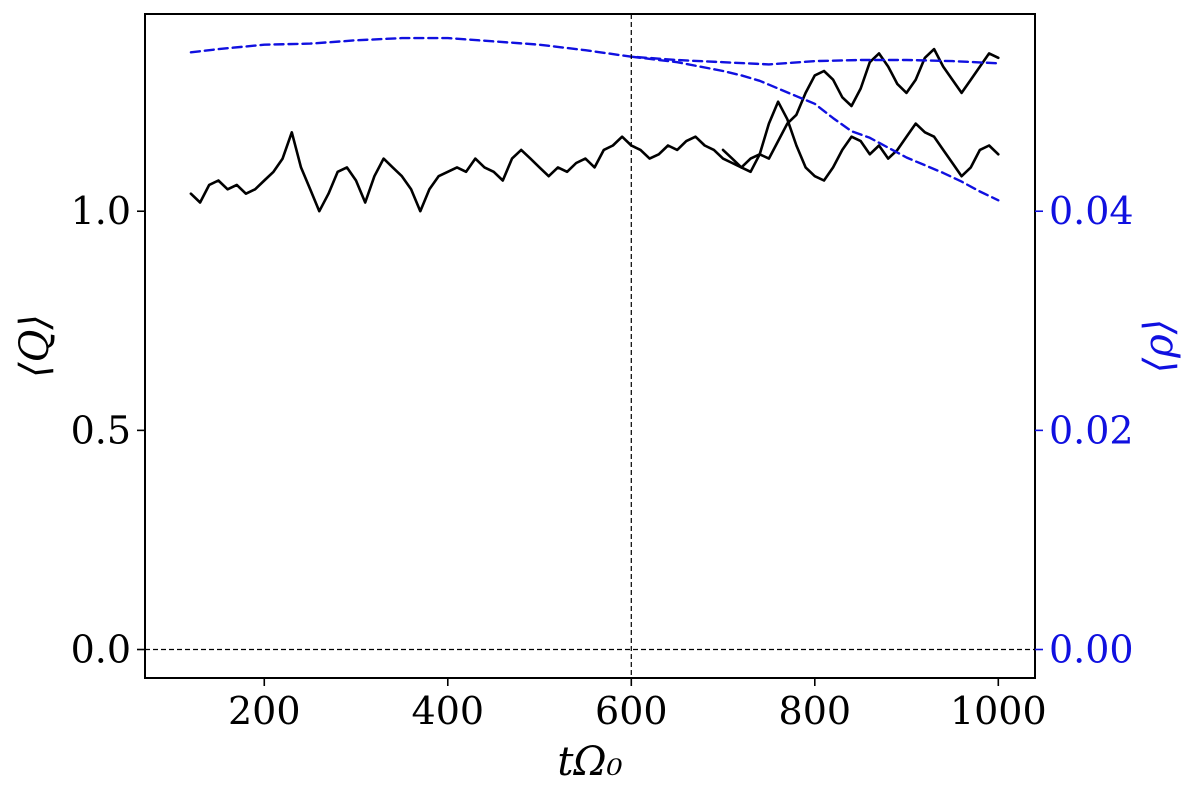 This screenshot has height=785, width=1200. I want to click on x-tick-label: 200, so click(264, 711).